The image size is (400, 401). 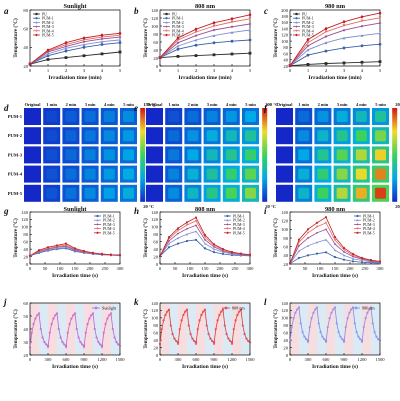 I want to click on column-header: Original, so click(x=33, y=104).